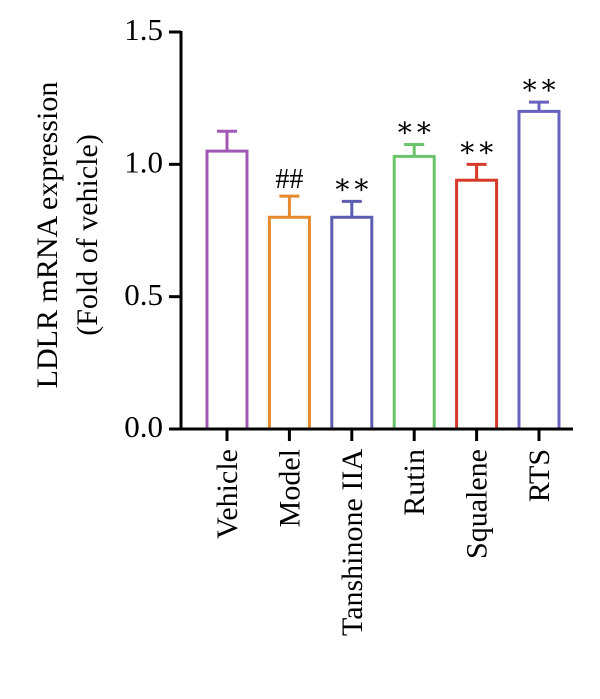 Image resolution: width=600 pixels, height=699 pixels. What do you see at coordinates (47, 235) in the screenshot?
I see `y-axis-title-line: LDLR mRNA expression` at bounding box center [47, 235].